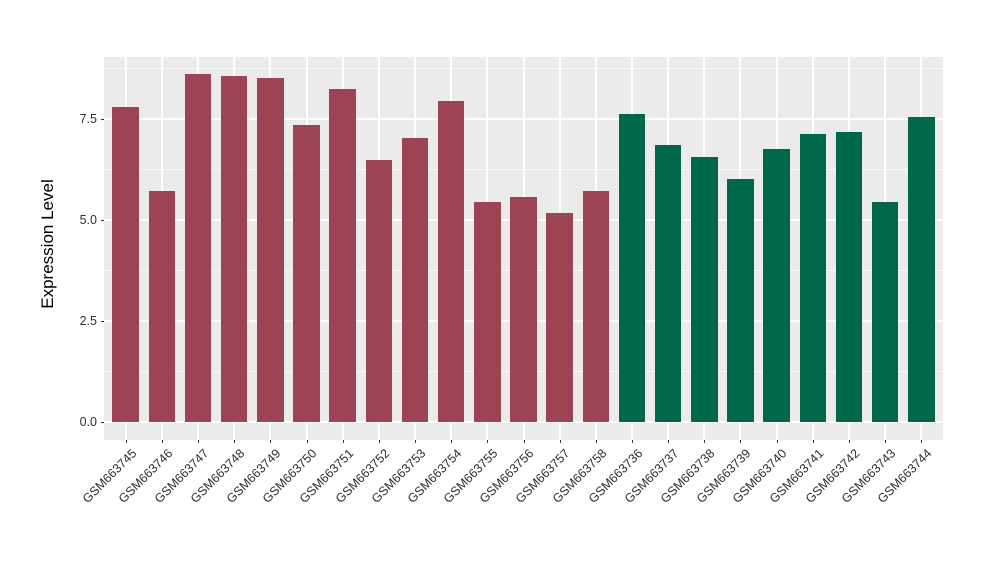  I want to click on bar-GSM663744, so click(921, 269).